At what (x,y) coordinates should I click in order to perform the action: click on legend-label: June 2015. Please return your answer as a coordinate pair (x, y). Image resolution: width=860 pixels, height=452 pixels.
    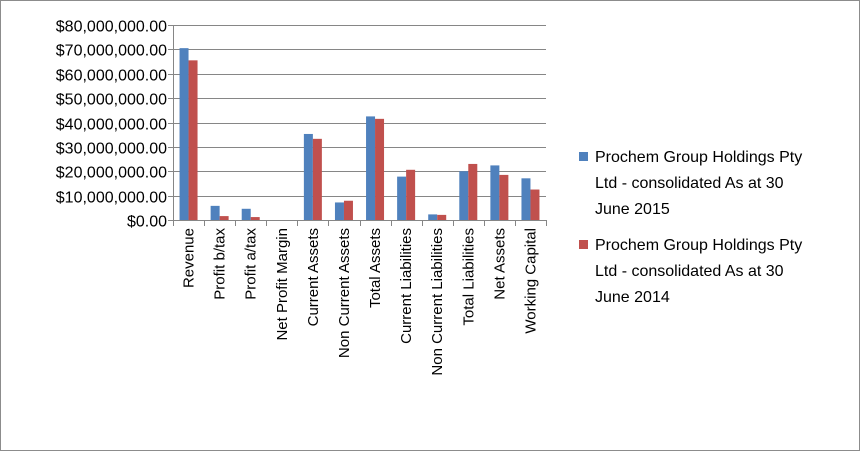
    Looking at the image, I should click on (632, 209).